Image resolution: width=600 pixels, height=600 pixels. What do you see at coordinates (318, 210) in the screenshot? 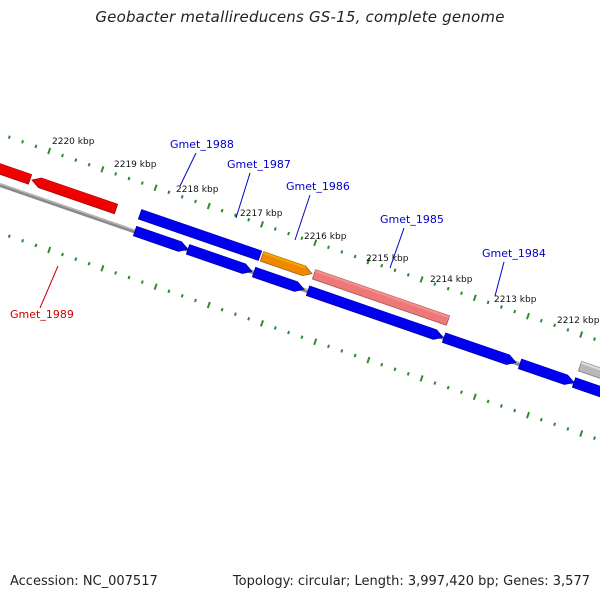
I see `gene-label-group: Gmet_1986` at bounding box center [318, 210].